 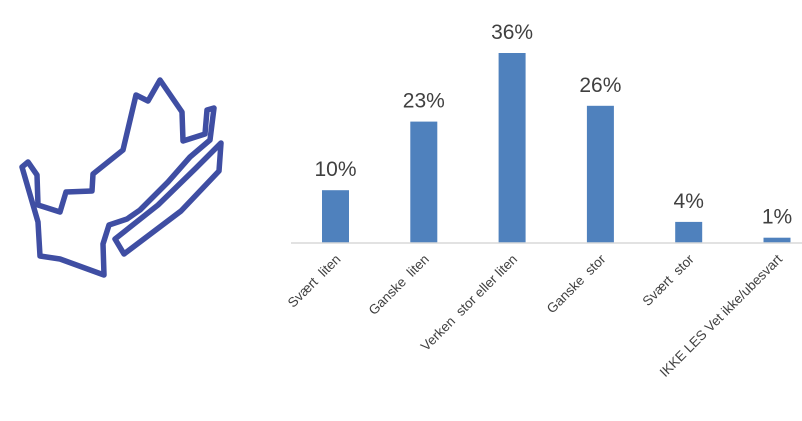 What do you see at coordinates (777, 217) in the screenshot?
I see `data-label-5: 1%` at bounding box center [777, 217].